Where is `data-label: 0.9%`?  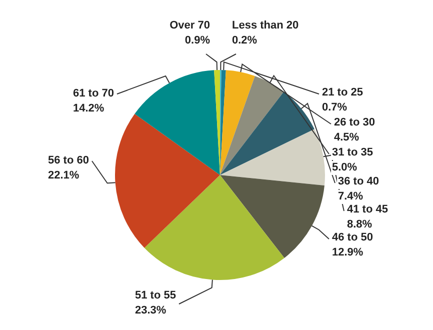
data-label: 0.9% is located at coordinates (197, 40).